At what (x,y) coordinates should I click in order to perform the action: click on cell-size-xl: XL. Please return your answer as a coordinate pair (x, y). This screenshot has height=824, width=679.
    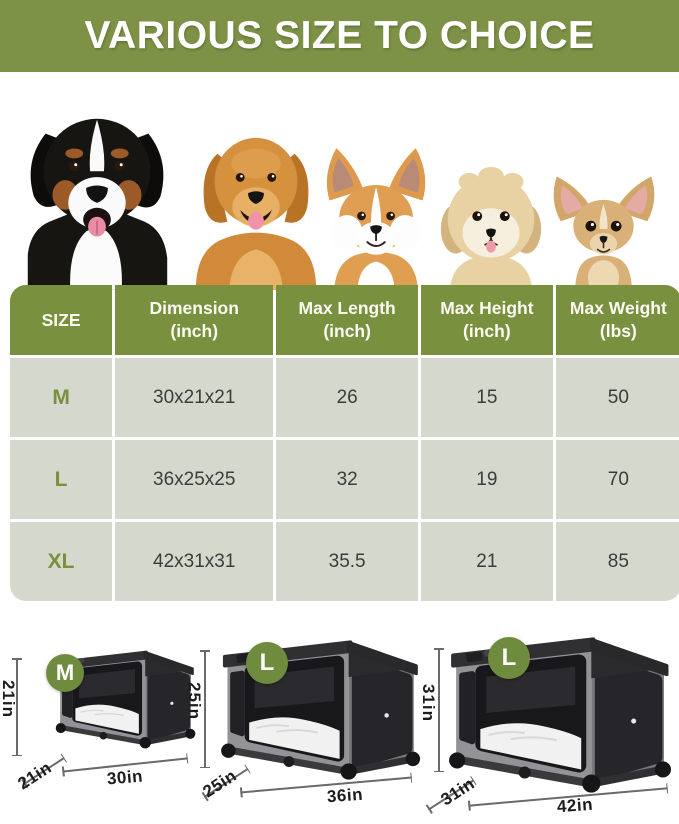
    Looking at the image, I should click on (61, 561).